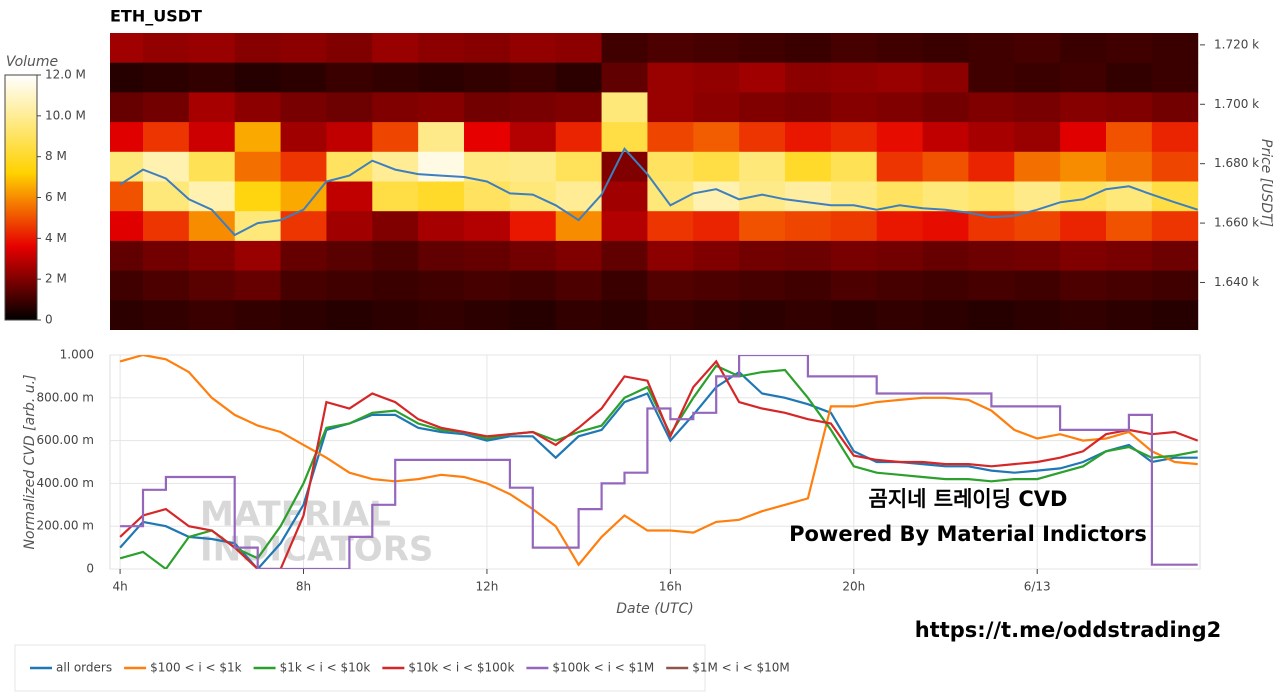 Image resolution: width=1280 pixels, height=692 pixels. Describe the element at coordinates (659, 192) in the screenshot. I see `price-line` at that location.